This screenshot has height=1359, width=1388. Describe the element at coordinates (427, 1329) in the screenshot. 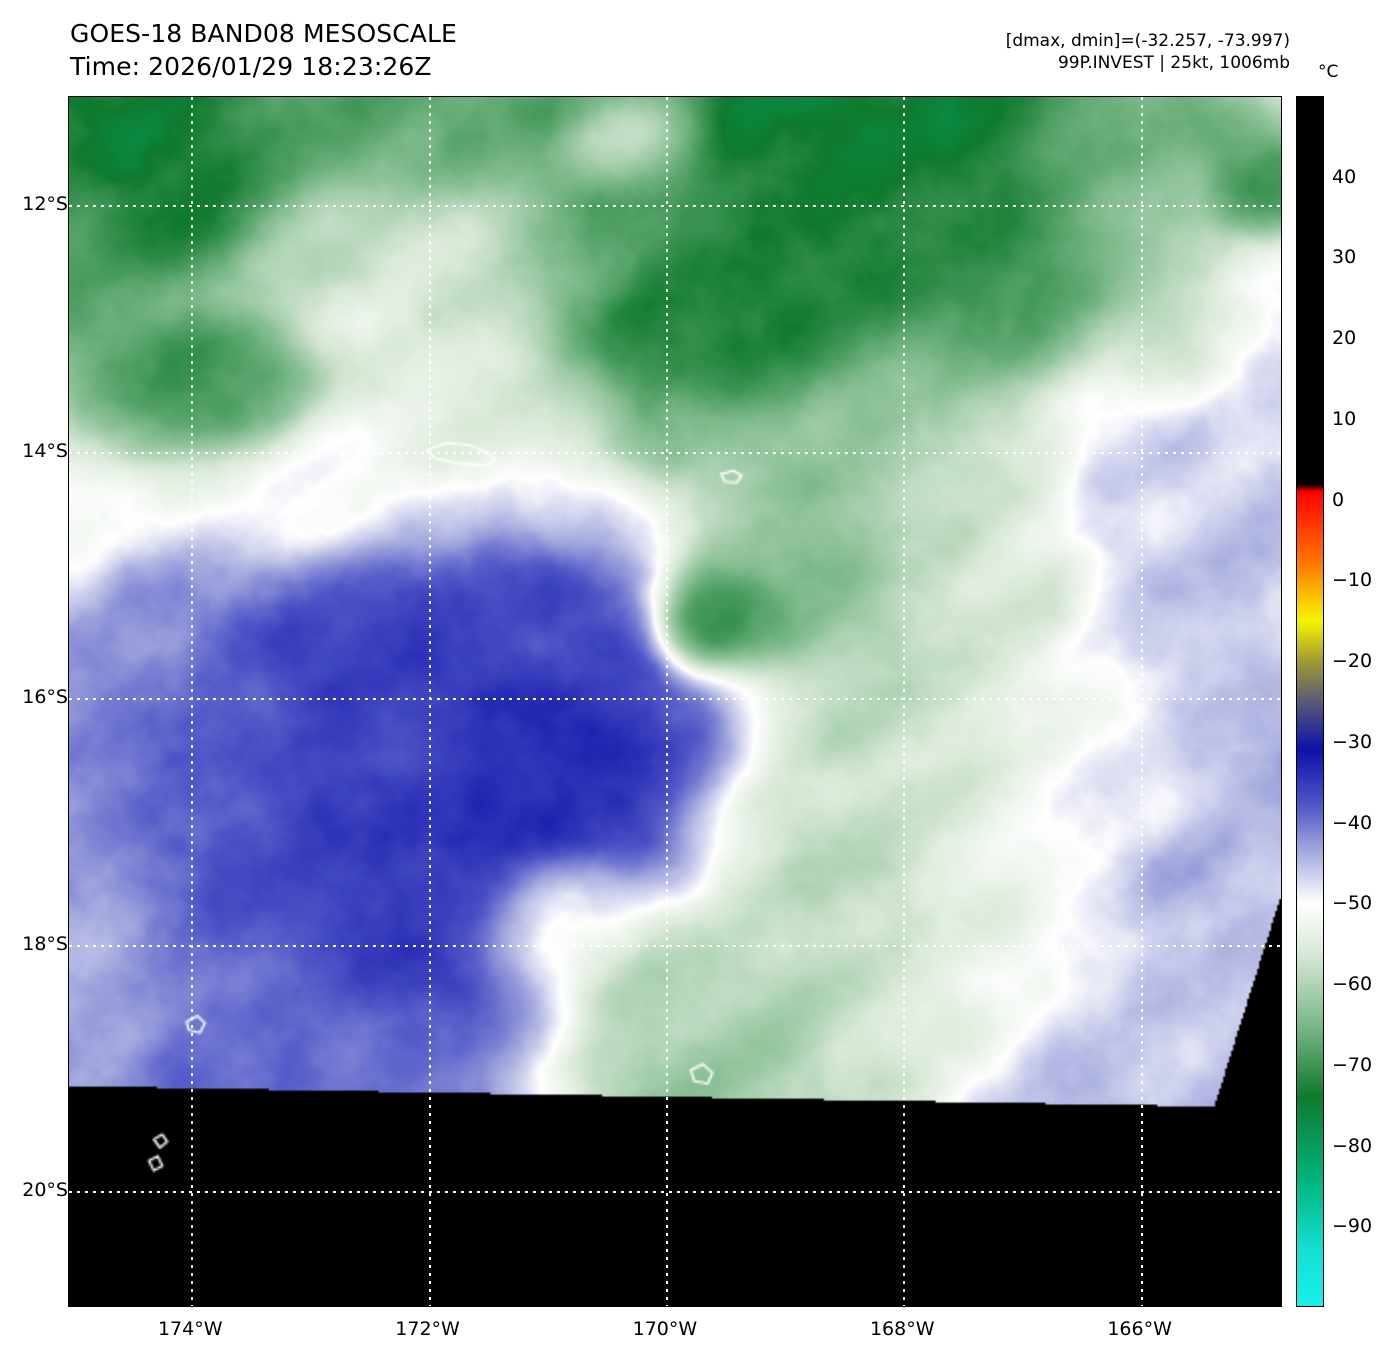

I see `xtick-label-1: 172°W` at that location.